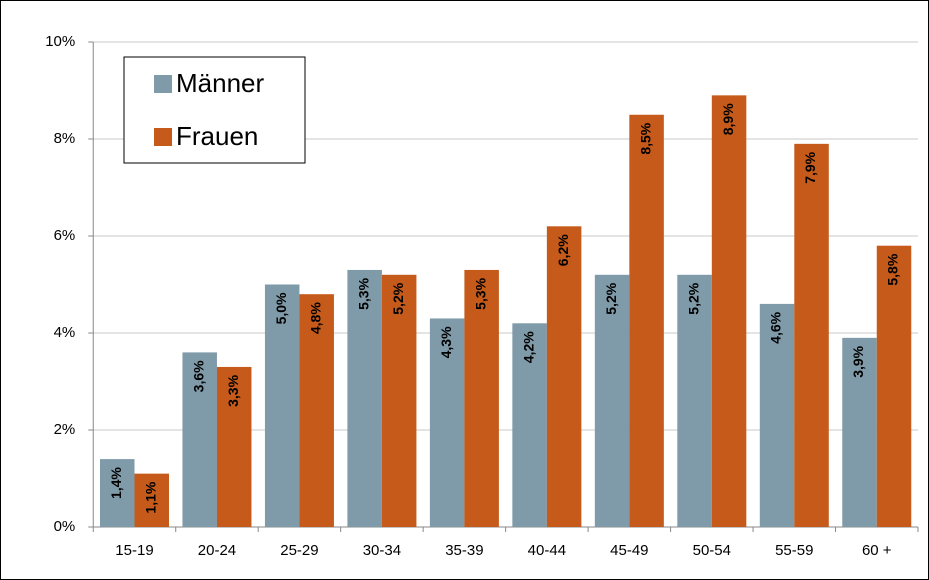  I want to click on data-label: 5,0%, so click(281, 308).